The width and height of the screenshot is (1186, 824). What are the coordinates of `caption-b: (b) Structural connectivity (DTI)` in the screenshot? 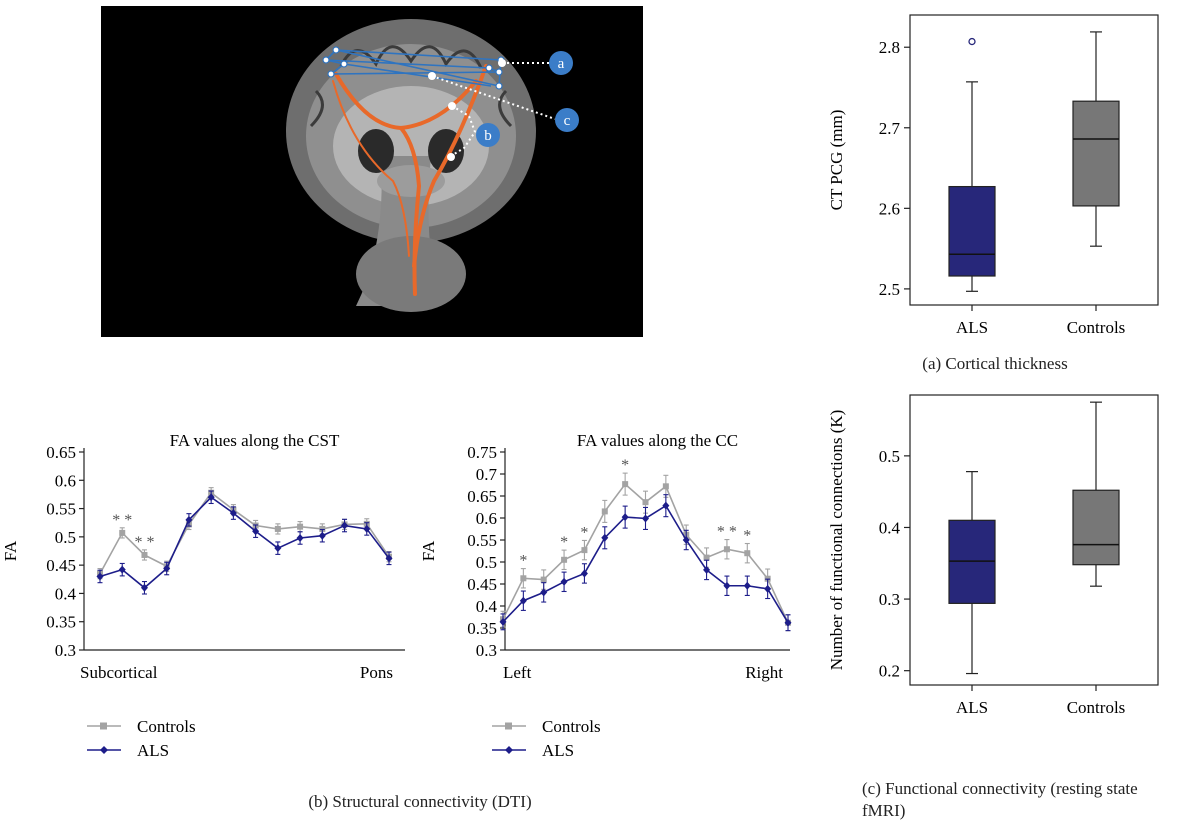 It's located at (420, 801).